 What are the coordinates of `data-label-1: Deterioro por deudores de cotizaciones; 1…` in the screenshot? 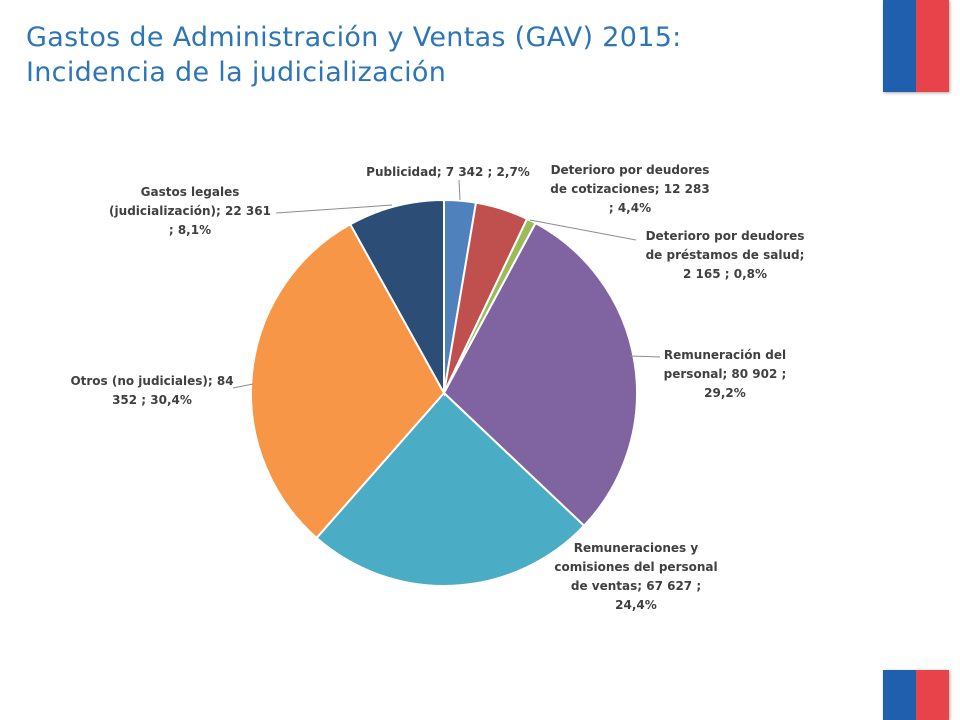 It's located at (629, 189).